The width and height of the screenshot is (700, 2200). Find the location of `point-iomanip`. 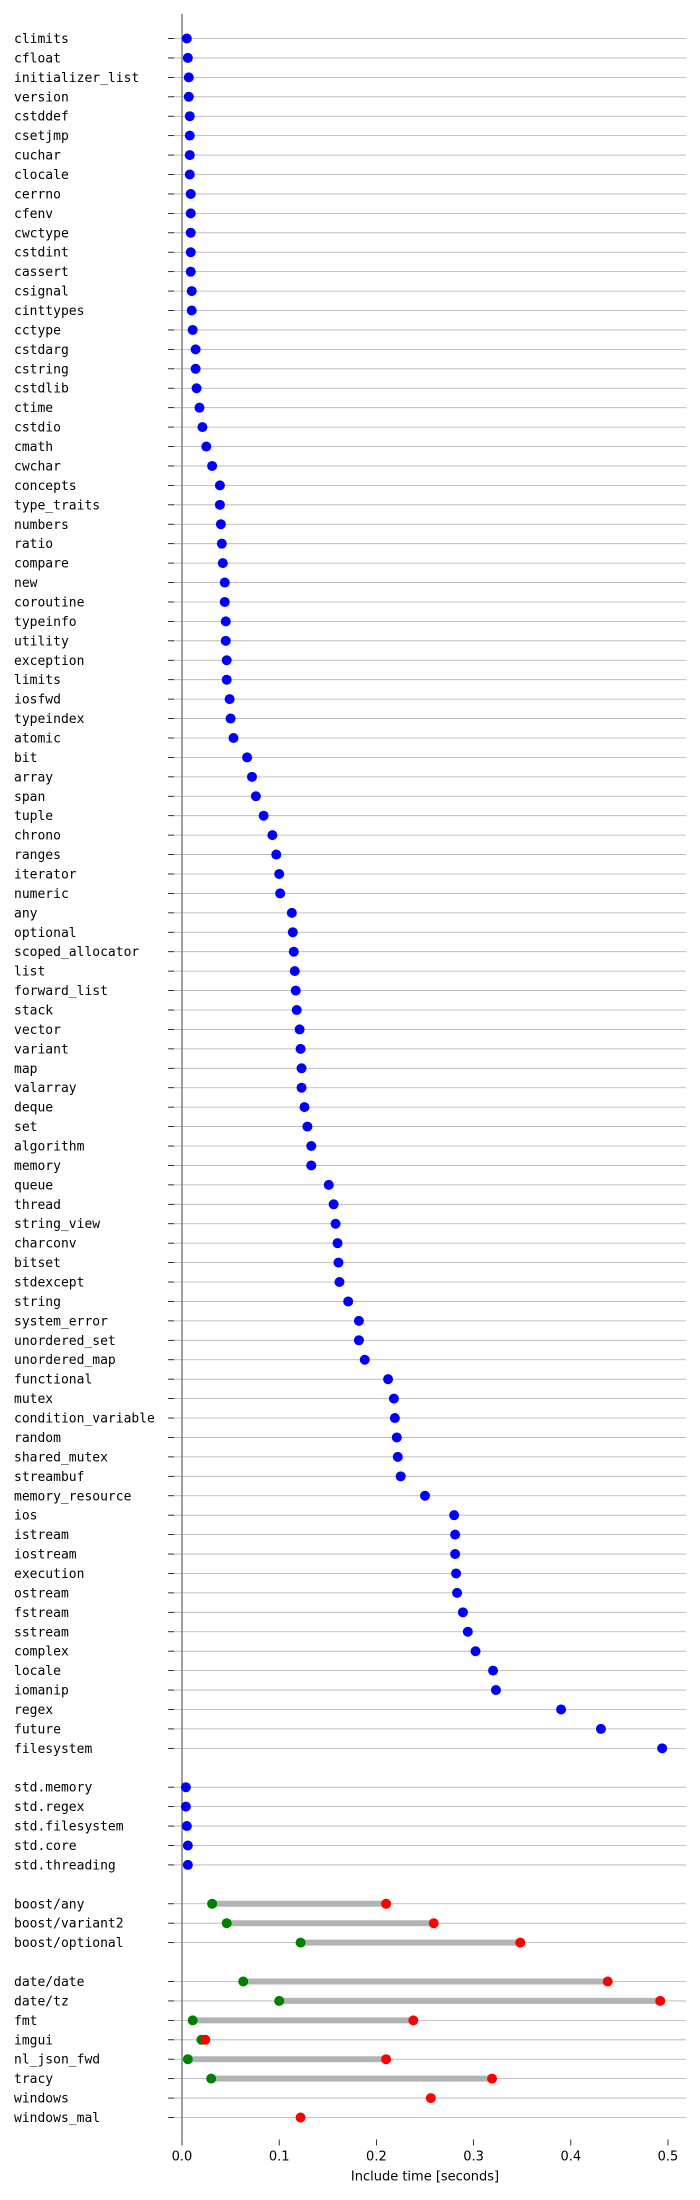

point-iomanip is located at coordinates (495, 1690).